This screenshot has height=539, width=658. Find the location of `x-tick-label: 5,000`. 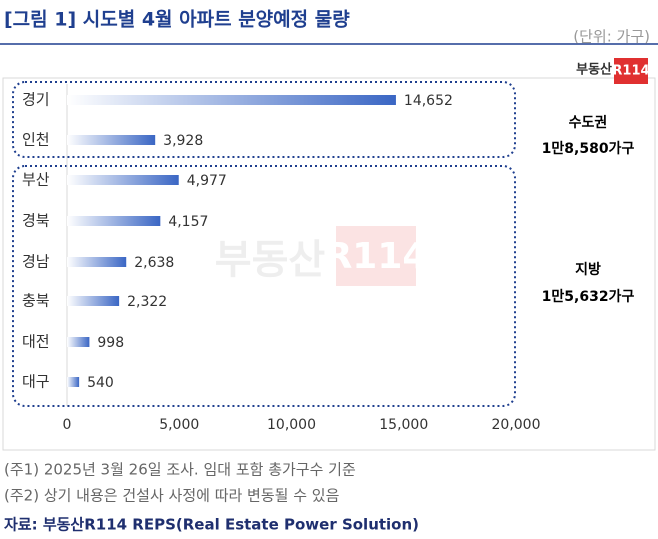

x-tick-label: 5,000 is located at coordinates (179, 425).